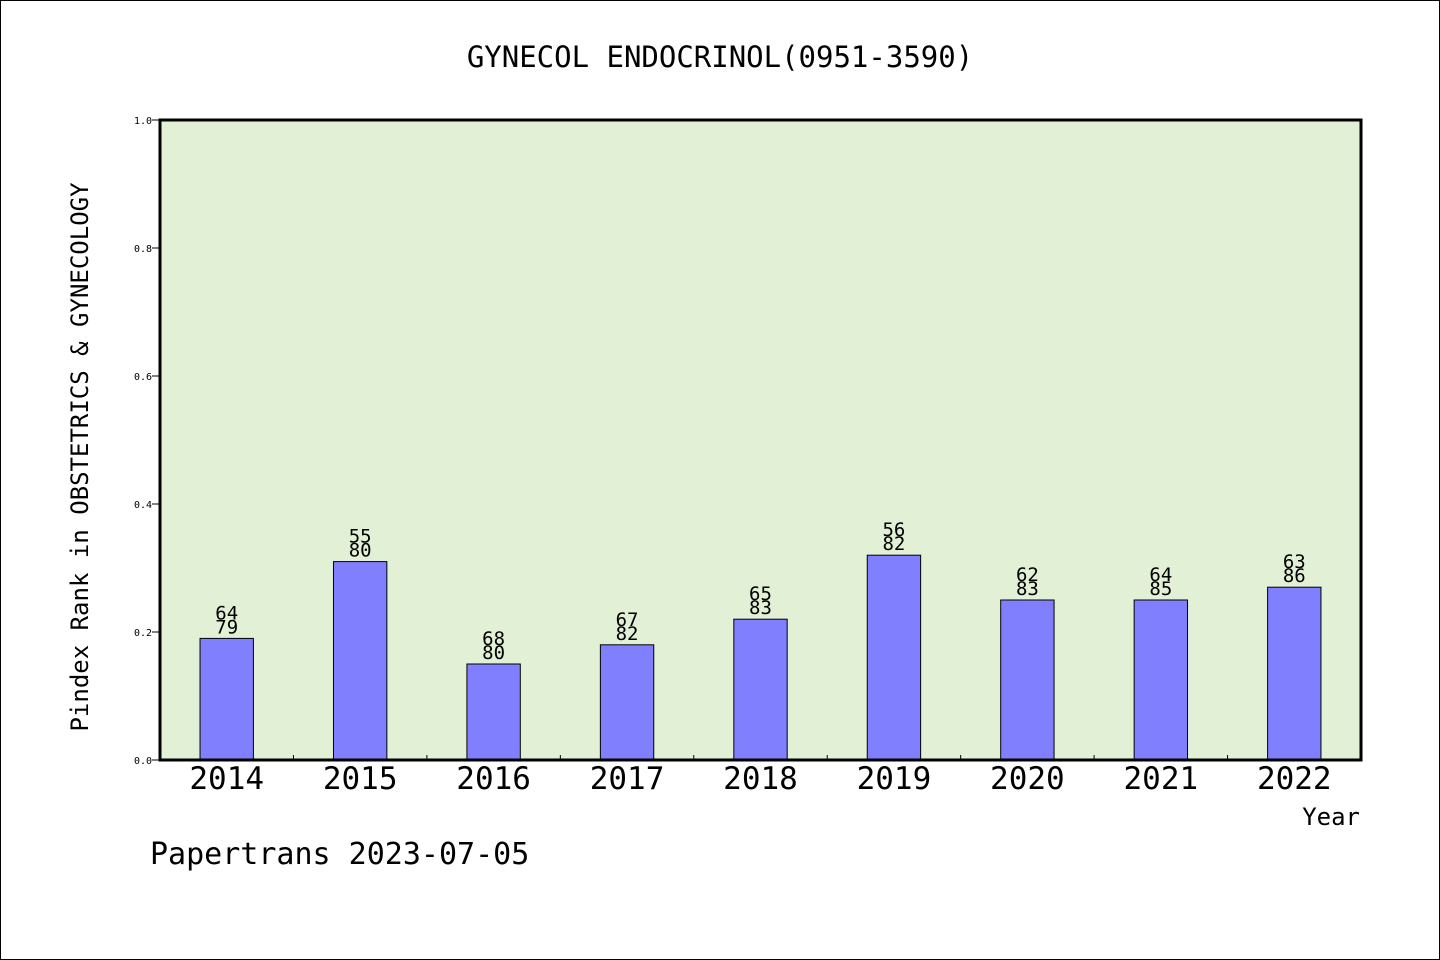  Describe the element at coordinates (1027, 575) in the screenshot. I see `bar-label-top: 62` at that location.